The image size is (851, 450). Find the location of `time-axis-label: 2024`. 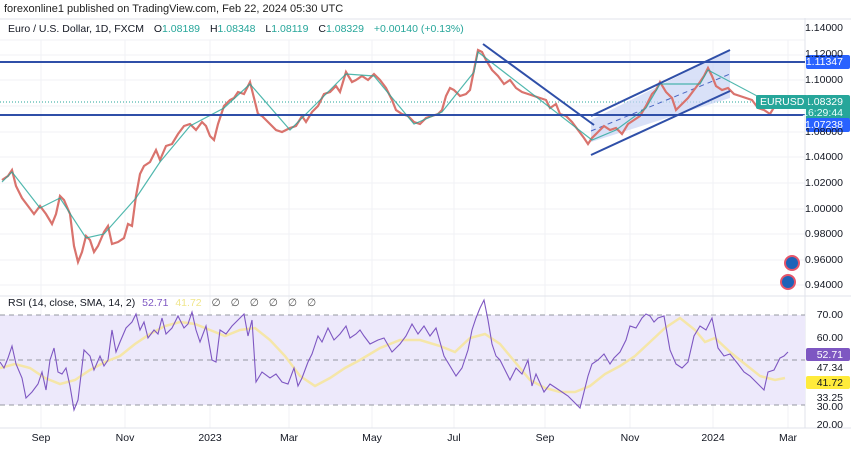

time-axis-label: 2024 is located at coordinates (713, 438).